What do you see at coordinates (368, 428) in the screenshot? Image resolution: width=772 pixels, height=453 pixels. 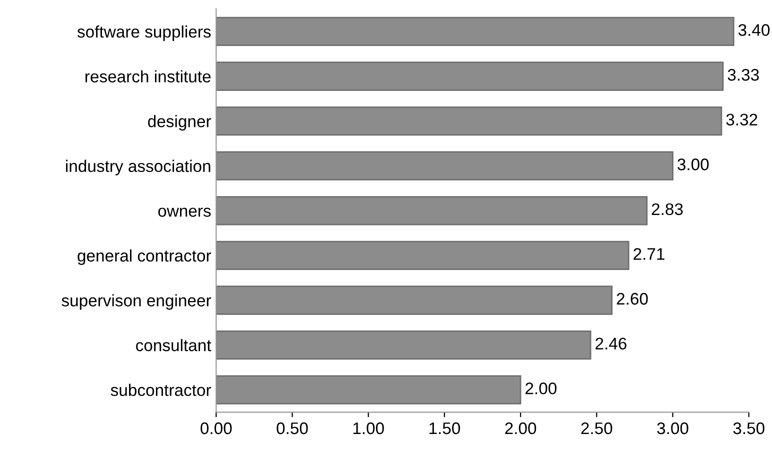 I see `x-tick-label: 1.00` at bounding box center [368, 428].